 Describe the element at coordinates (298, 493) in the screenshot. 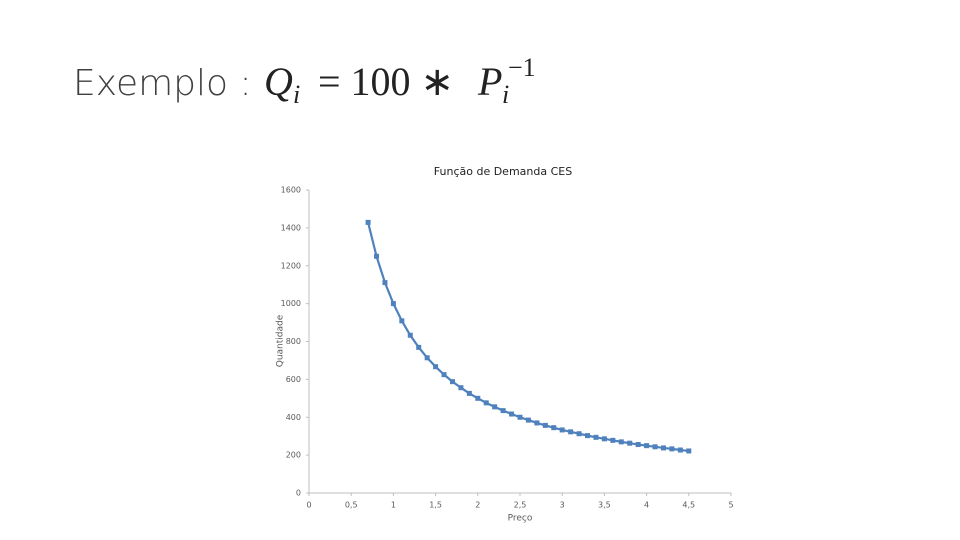

I see `y-tick-label: 0` at that location.